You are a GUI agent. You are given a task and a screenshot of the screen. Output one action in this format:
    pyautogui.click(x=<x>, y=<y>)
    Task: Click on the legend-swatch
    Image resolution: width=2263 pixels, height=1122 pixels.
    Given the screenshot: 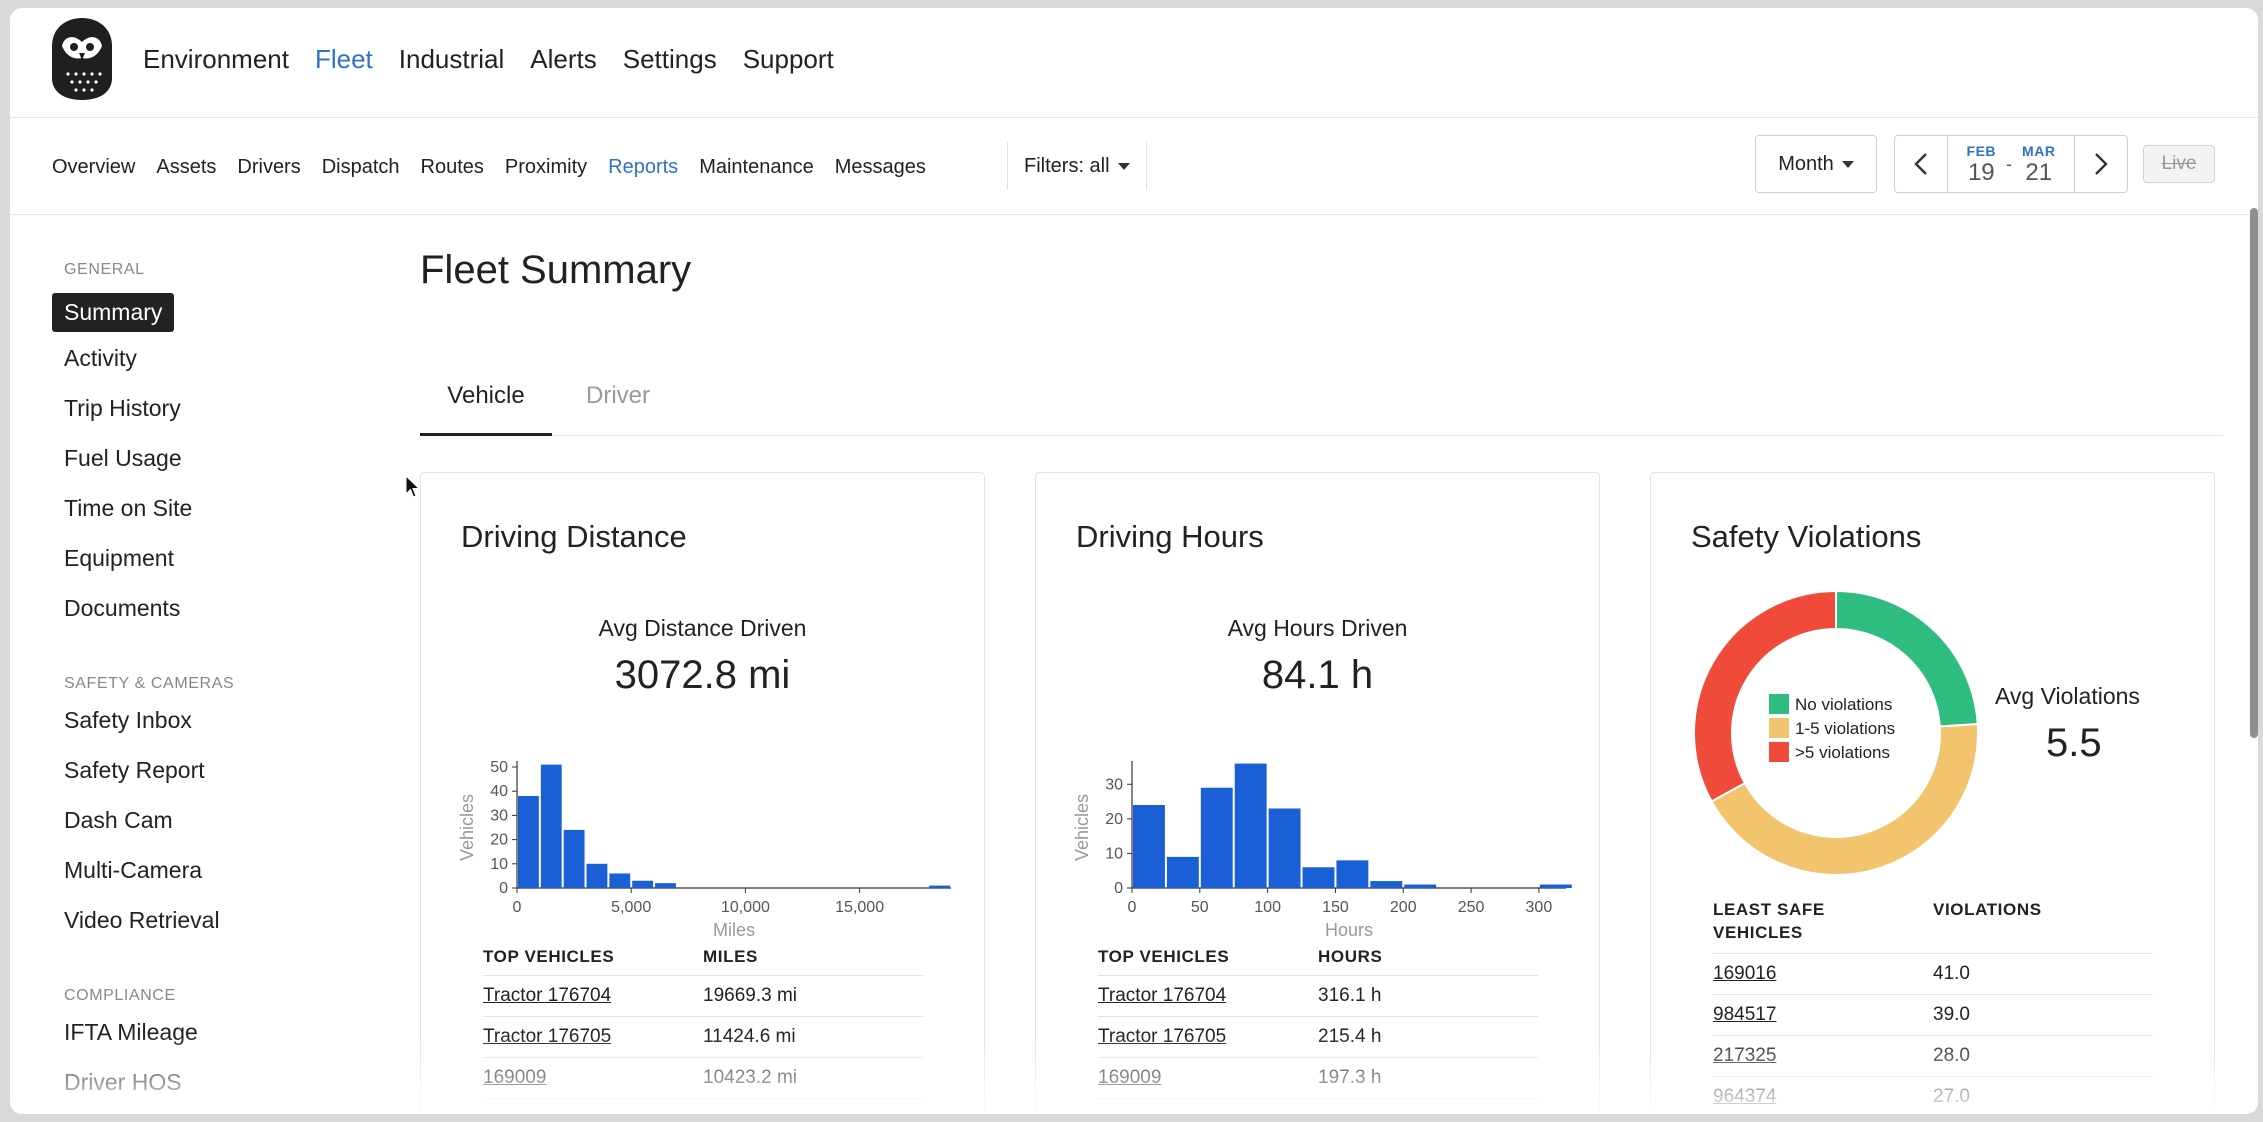 What is the action you would take?
    pyautogui.click(x=1779, y=704)
    